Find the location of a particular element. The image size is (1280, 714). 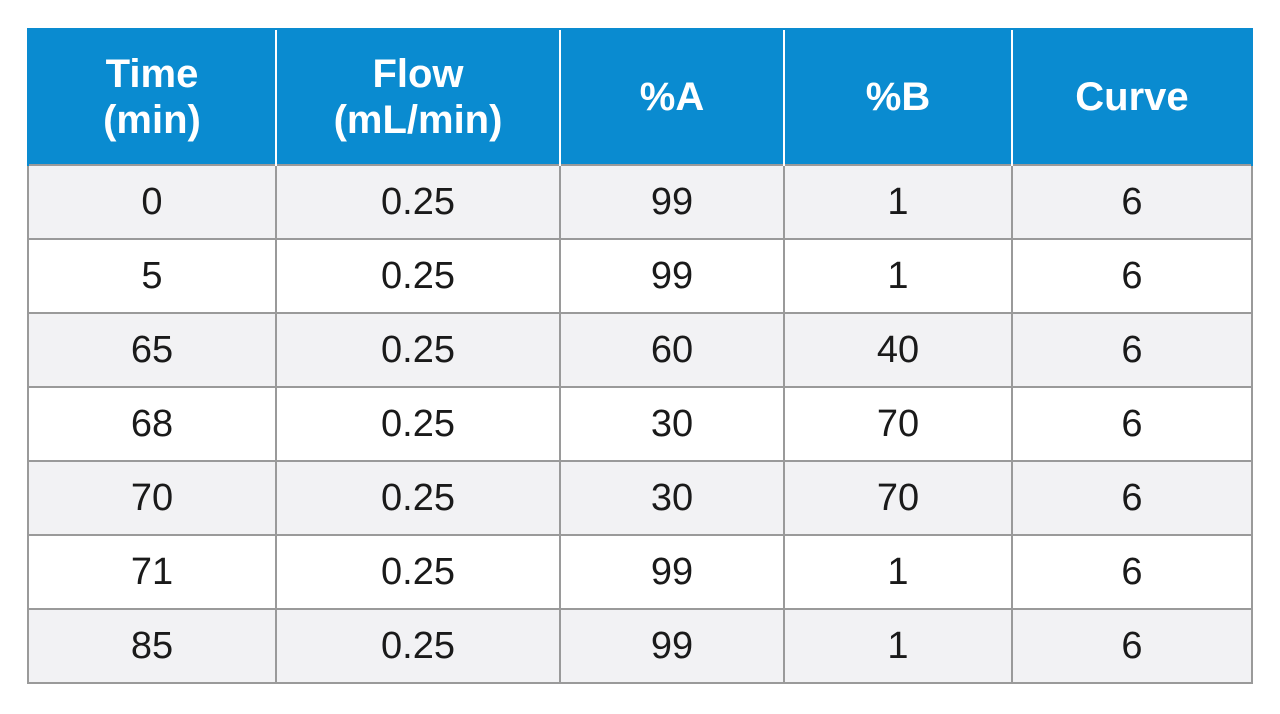

header-flow: Flow (mL/min) is located at coordinates (417, 96).